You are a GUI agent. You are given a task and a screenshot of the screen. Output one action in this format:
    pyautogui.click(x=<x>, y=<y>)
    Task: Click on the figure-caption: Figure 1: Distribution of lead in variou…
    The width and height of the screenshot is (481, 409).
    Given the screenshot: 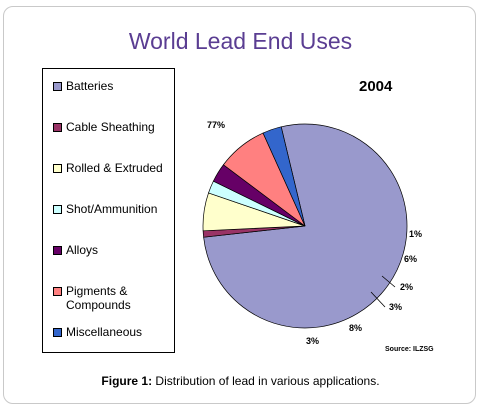 What is the action you would take?
    pyautogui.click(x=240, y=381)
    